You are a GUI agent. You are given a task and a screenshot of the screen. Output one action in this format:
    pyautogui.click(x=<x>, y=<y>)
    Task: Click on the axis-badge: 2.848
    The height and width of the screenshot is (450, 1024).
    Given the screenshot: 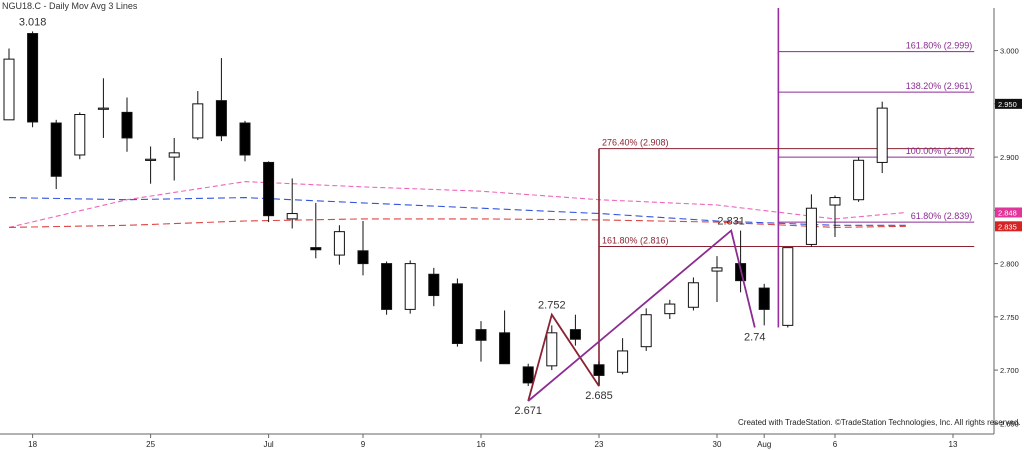 What is the action you would take?
    pyautogui.click(x=1008, y=212)
    